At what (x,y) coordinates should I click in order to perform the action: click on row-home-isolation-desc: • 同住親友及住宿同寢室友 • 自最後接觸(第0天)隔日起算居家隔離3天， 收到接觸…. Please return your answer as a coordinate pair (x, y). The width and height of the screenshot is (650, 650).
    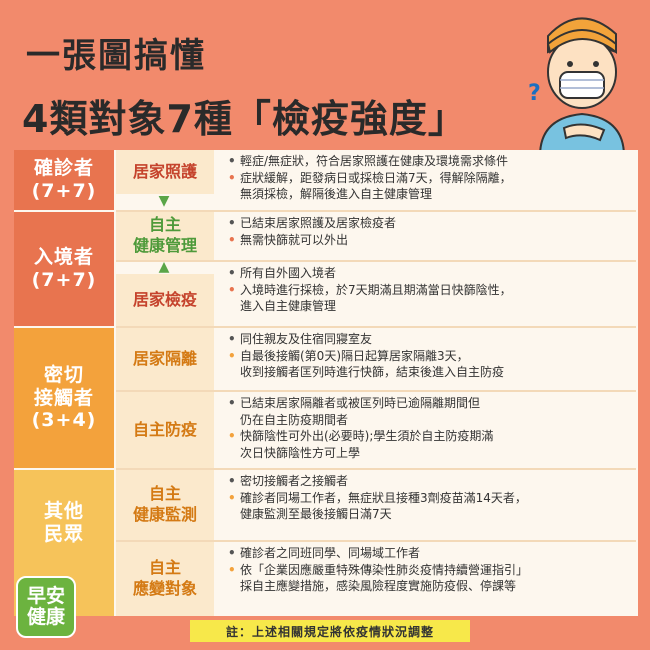
    Looking at the image, I should click on (426, 359).